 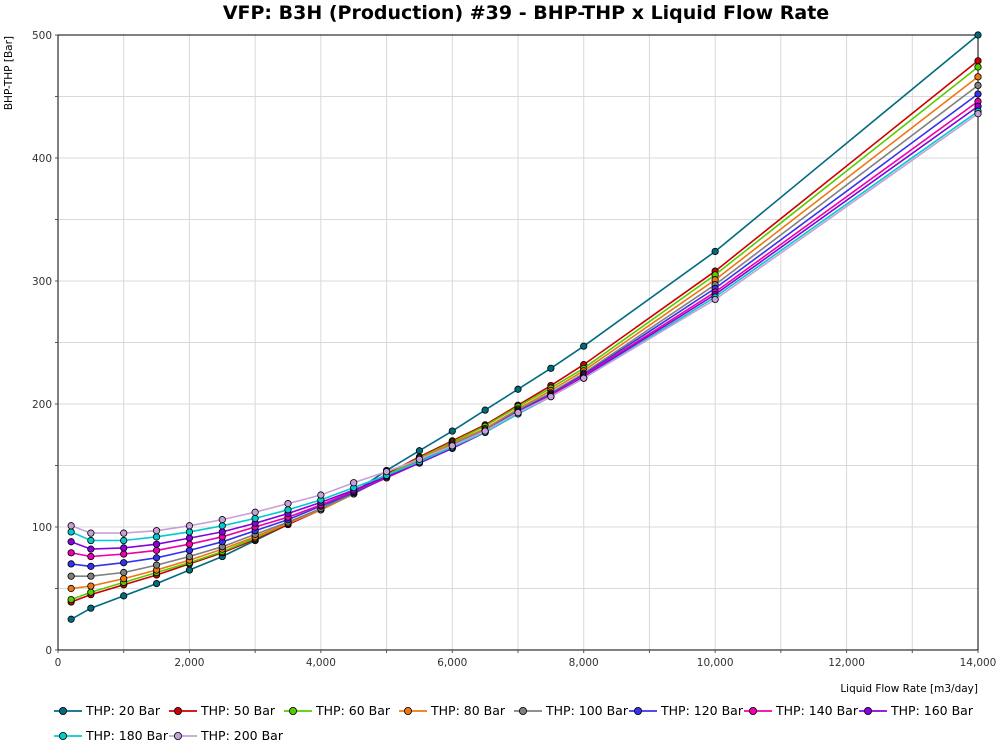 I want to click on x-tick-label: 10,000, so click(x=715, y=663).